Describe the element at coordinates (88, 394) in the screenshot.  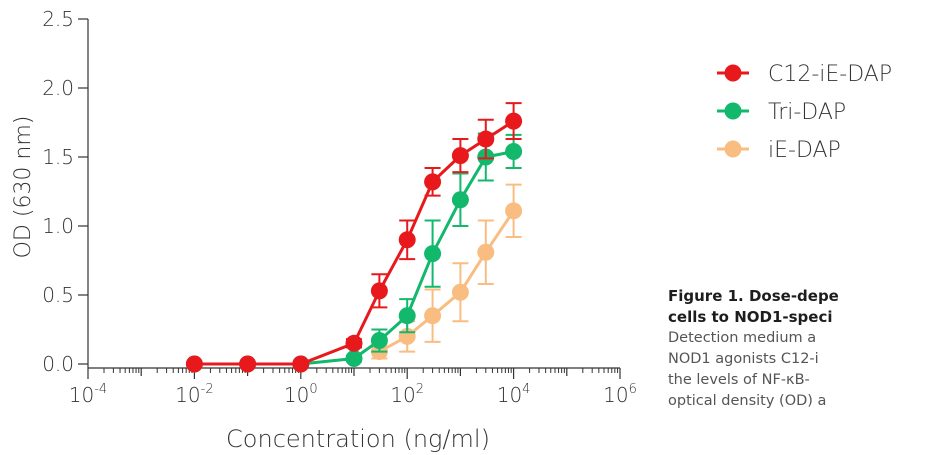
I see `x-tick-label: 10⁻⁴` at that location.